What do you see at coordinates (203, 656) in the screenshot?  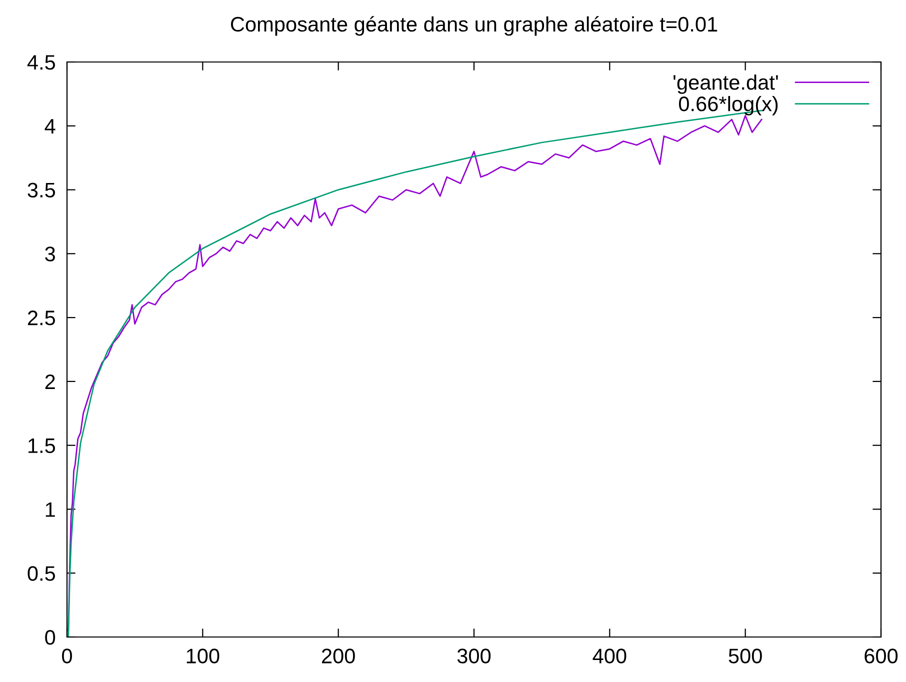 I see `x-tick-label: 100` at bounding box center [203, 656].